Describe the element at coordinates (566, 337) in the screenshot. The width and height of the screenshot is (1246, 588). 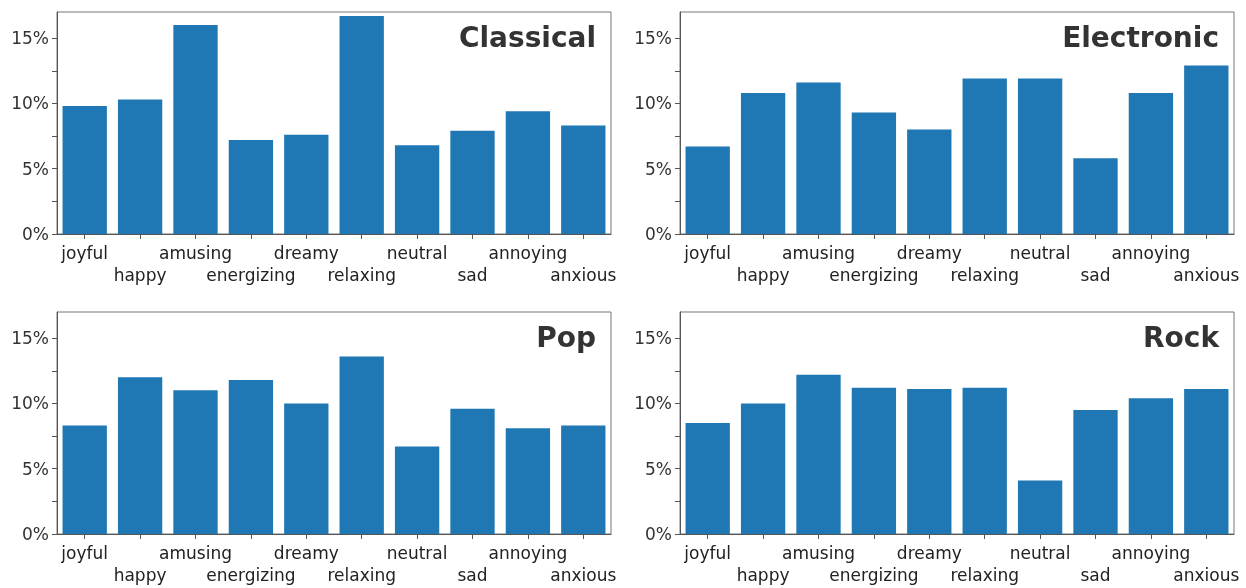
I see `chart-title: Pop` at that location.